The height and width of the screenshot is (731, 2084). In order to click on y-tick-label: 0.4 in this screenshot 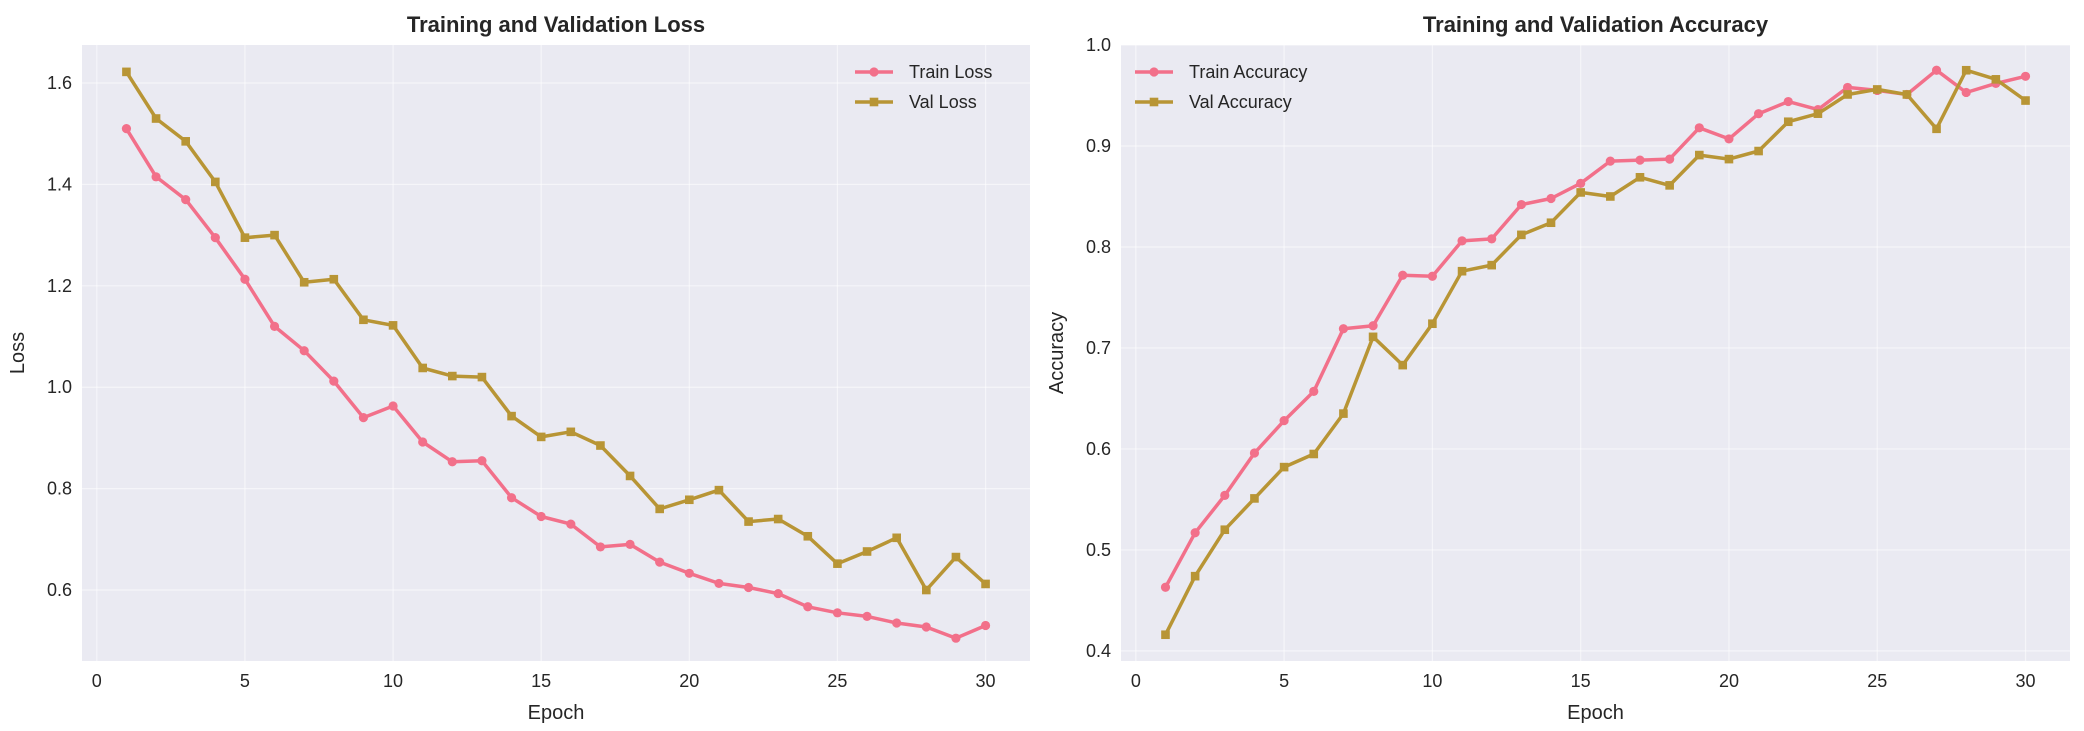, I will do `click(1098, 651)`.